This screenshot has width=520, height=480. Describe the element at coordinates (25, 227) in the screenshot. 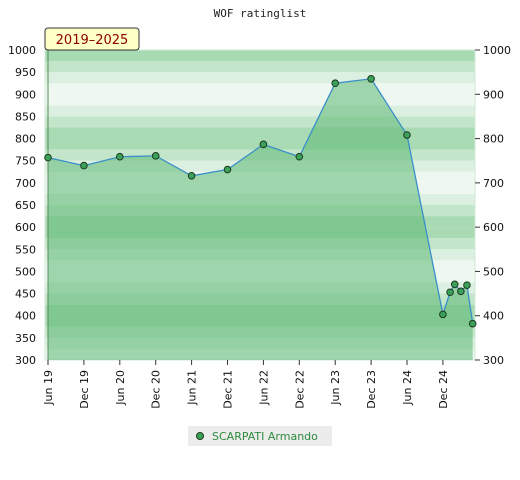

I see `y-tick-label: 600` at that location.